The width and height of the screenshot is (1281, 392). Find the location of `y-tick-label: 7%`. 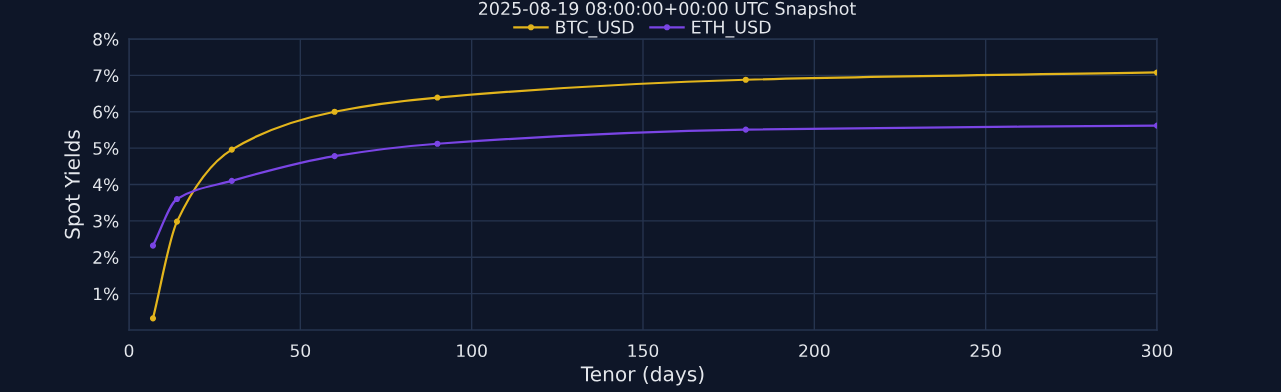

y-tick-label: 7% is located at coordinates (106, 76).